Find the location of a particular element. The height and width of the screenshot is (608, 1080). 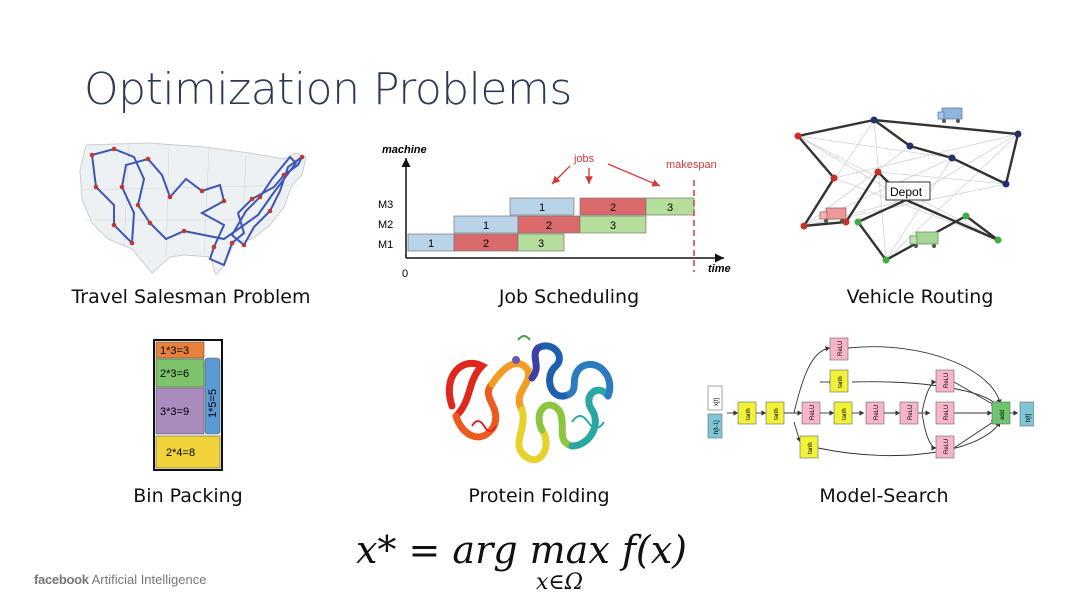

truck-icon-green is located at coordinates (924, 239).